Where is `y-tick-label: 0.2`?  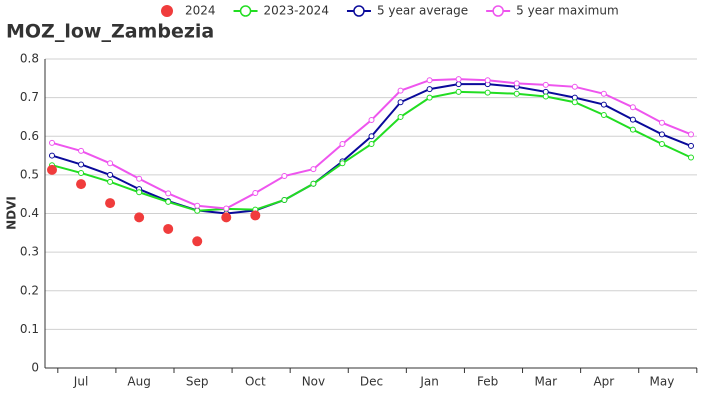
y-tick-label: 0.2 is located at coordinates (29, 290).